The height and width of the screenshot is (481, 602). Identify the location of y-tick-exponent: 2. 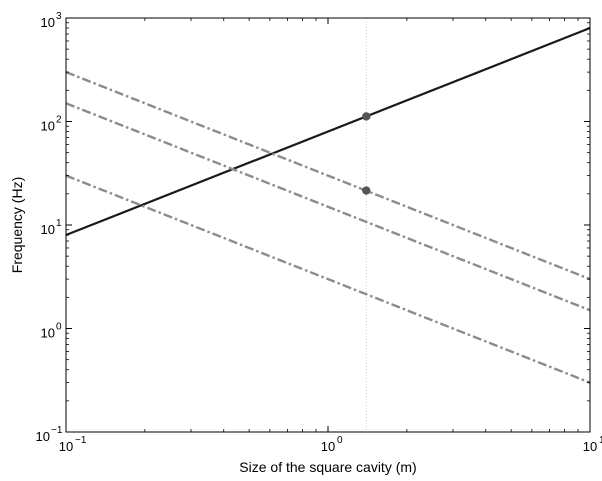
(59, 120).